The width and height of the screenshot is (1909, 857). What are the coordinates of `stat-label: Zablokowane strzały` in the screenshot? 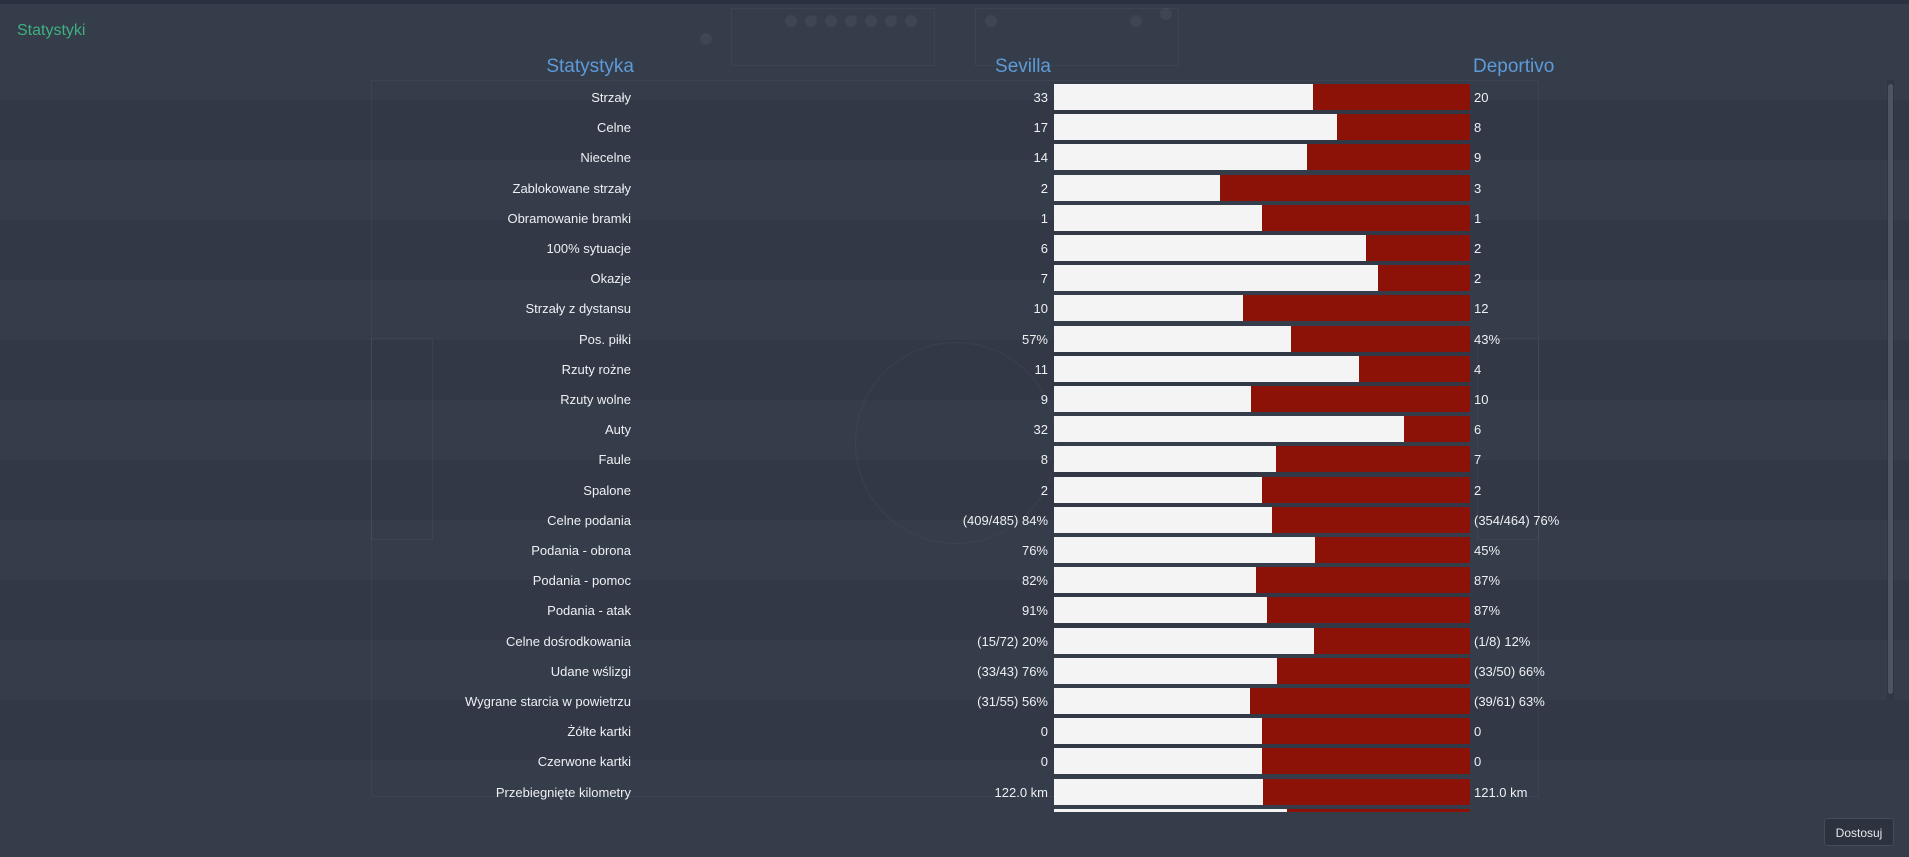 It's located at (572, 188).